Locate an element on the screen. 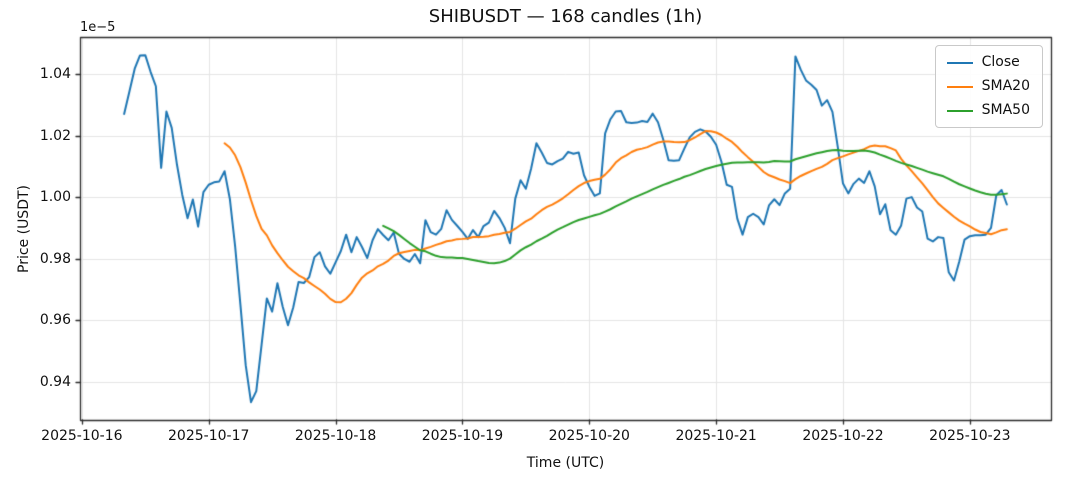 Image resolution: width=1068 pixels, height=481 pixels. x-tick-label: 2025-10-18 is located at coordinates (335, 436).